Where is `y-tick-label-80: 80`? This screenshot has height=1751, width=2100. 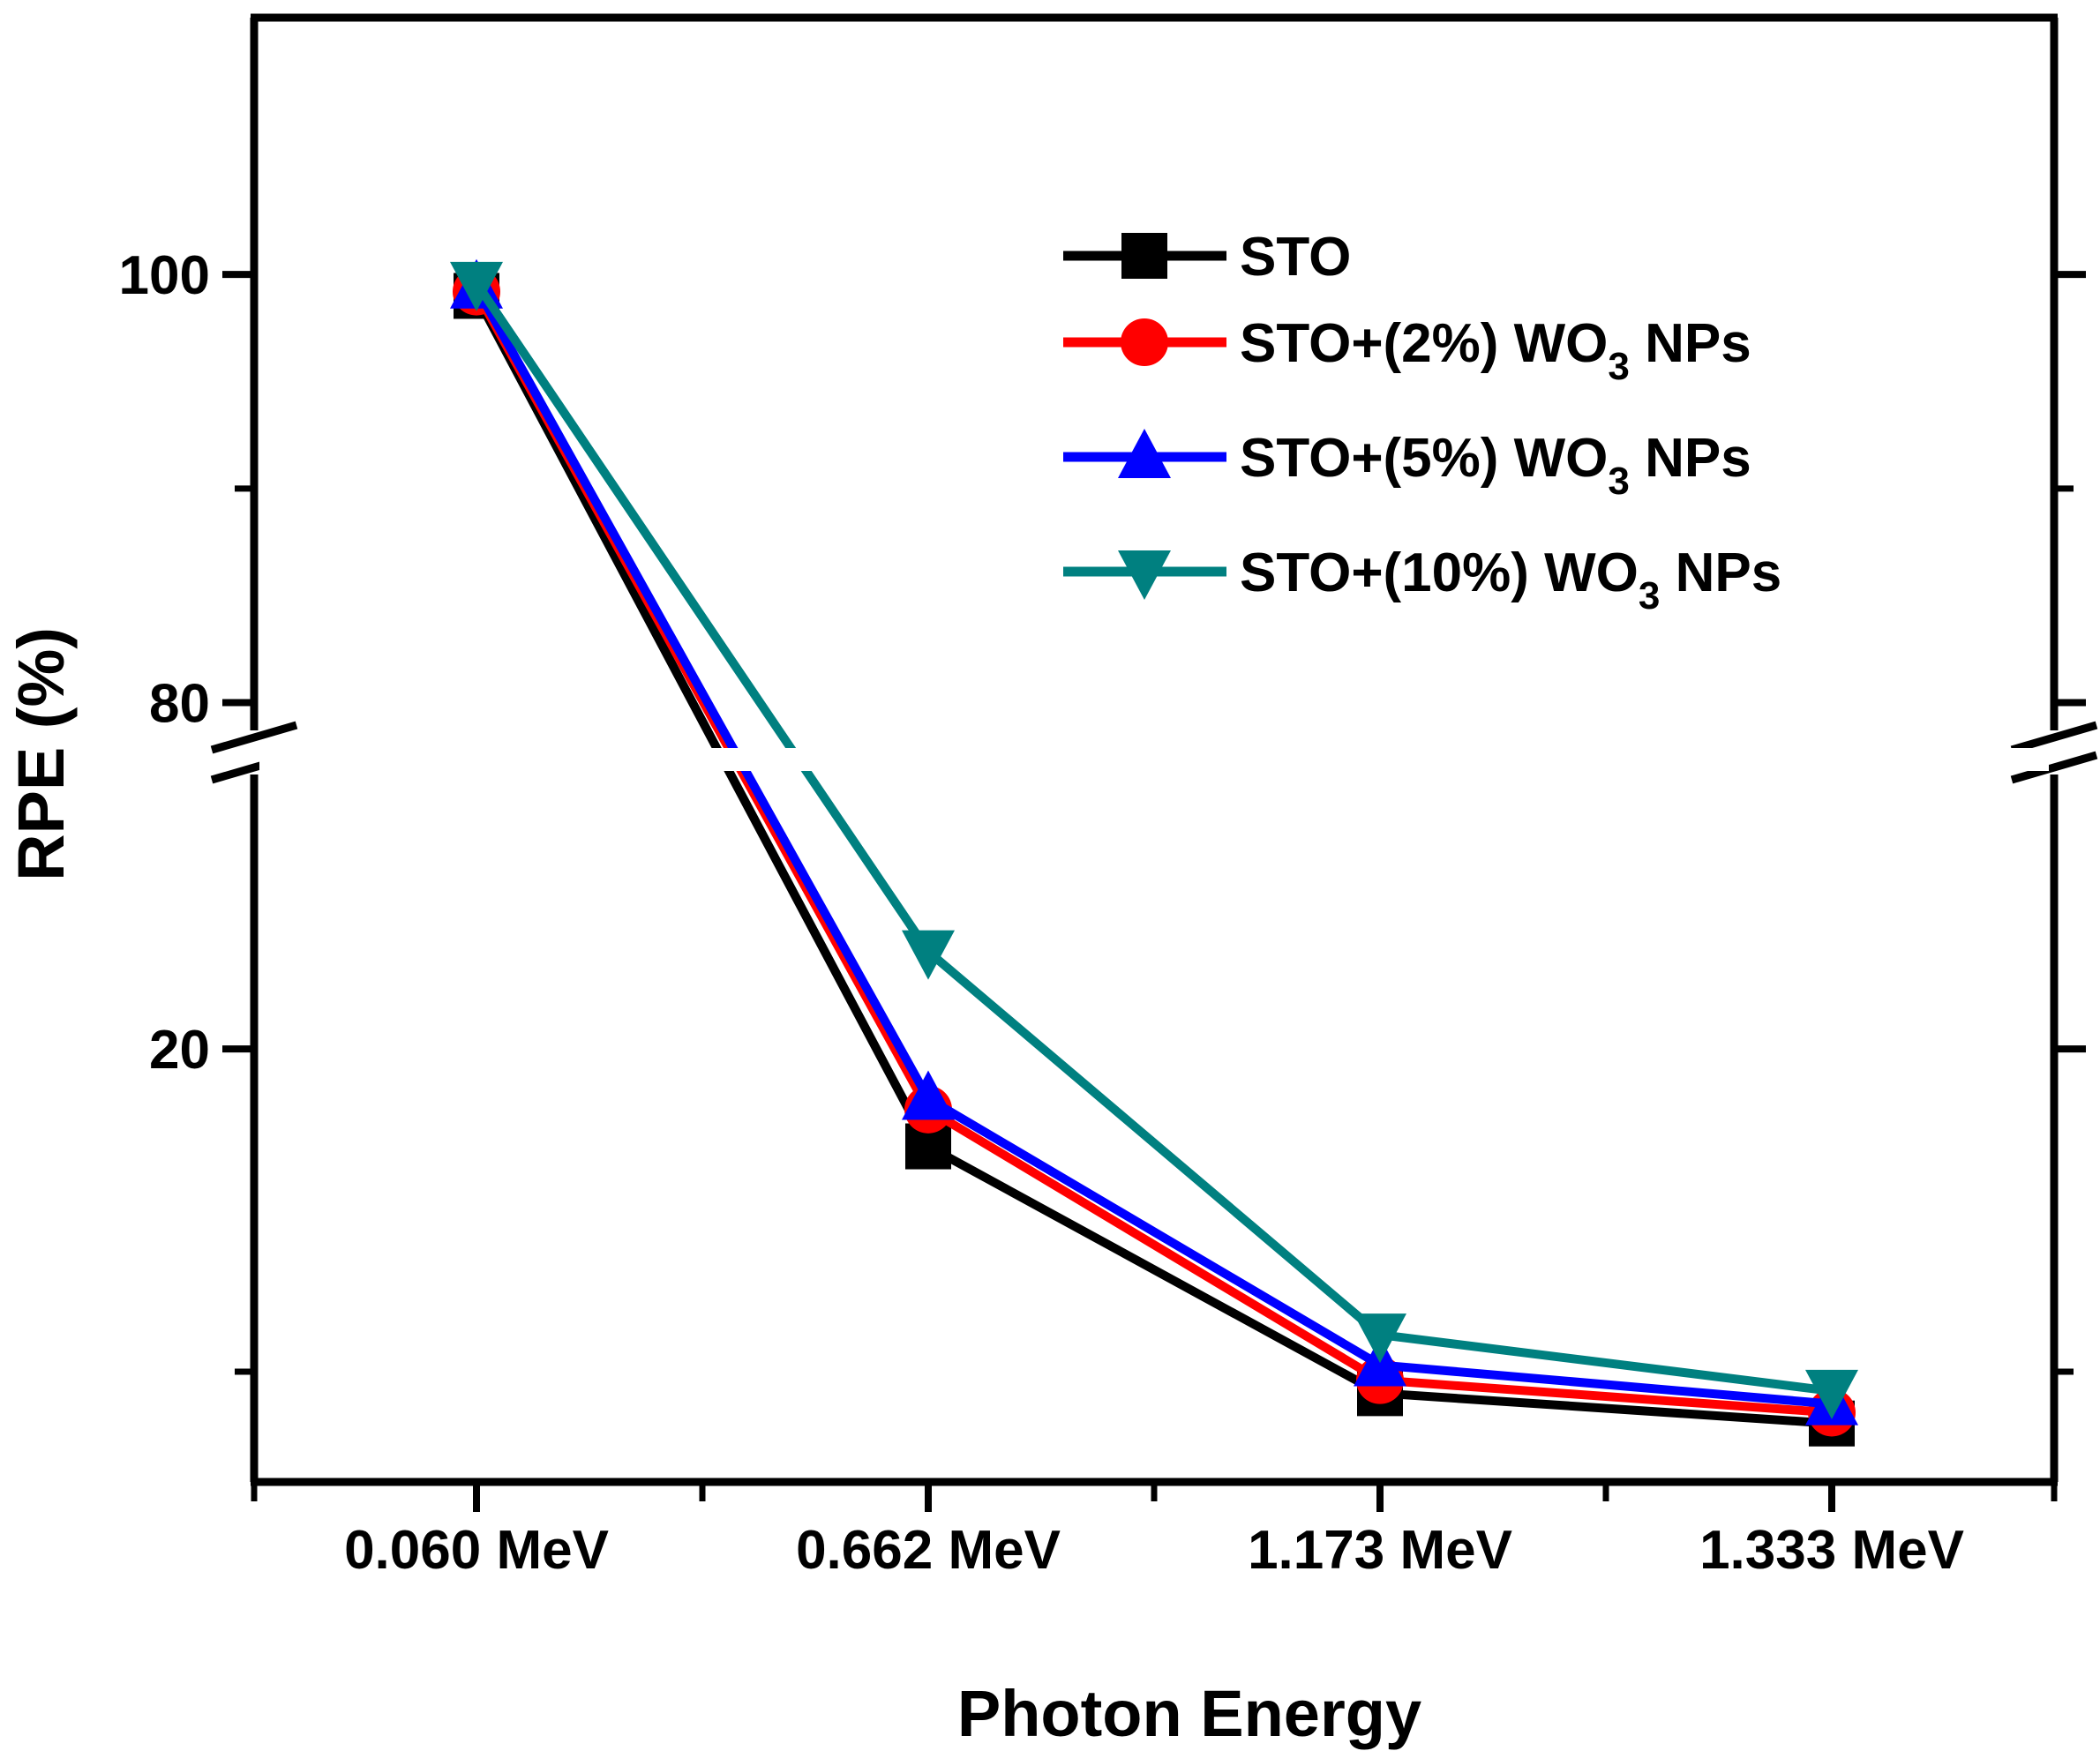
y-tick-label-80: 80 is located at coordinates (179, 704).